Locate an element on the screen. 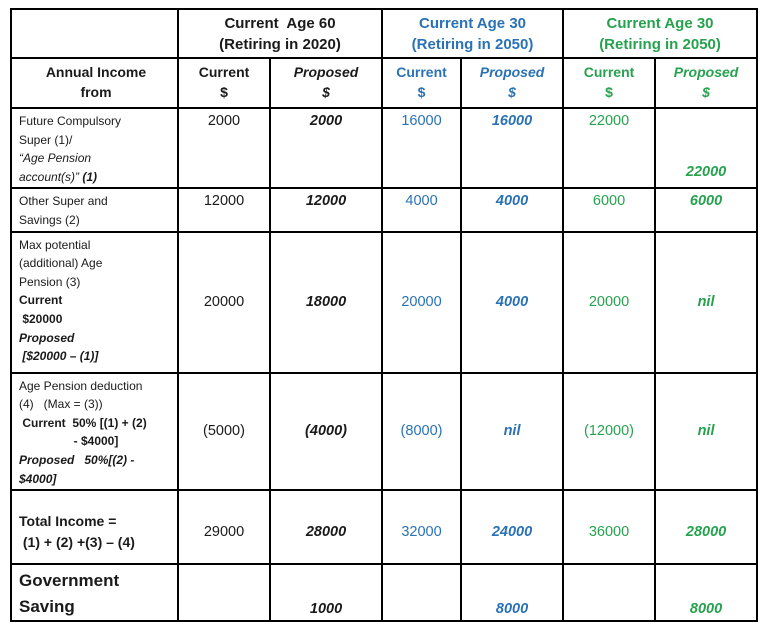  col-group-age30-green: Current Age 30 (Retiring in 2050) is located at coordinates (660, 33).